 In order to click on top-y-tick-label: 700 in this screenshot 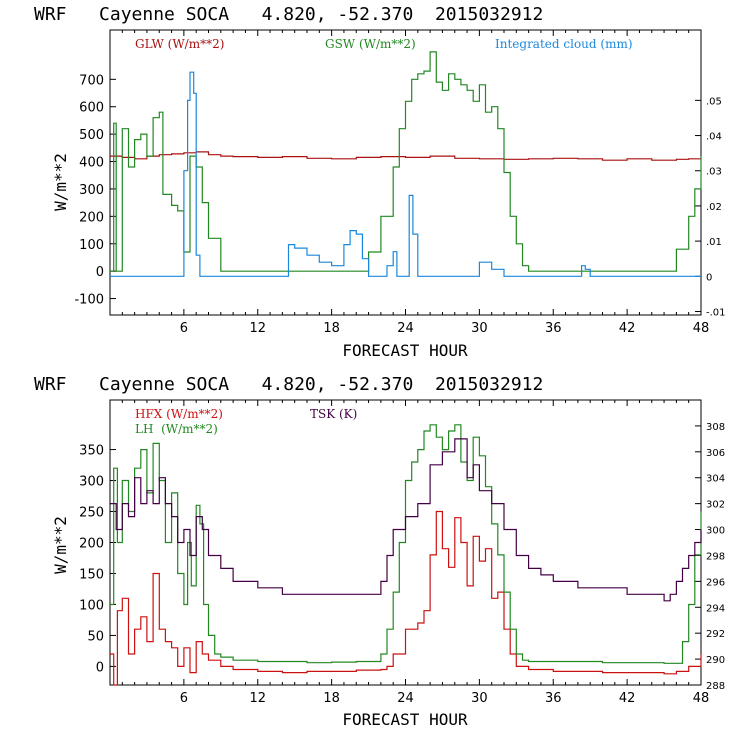, I will do `click(91, 80)`.